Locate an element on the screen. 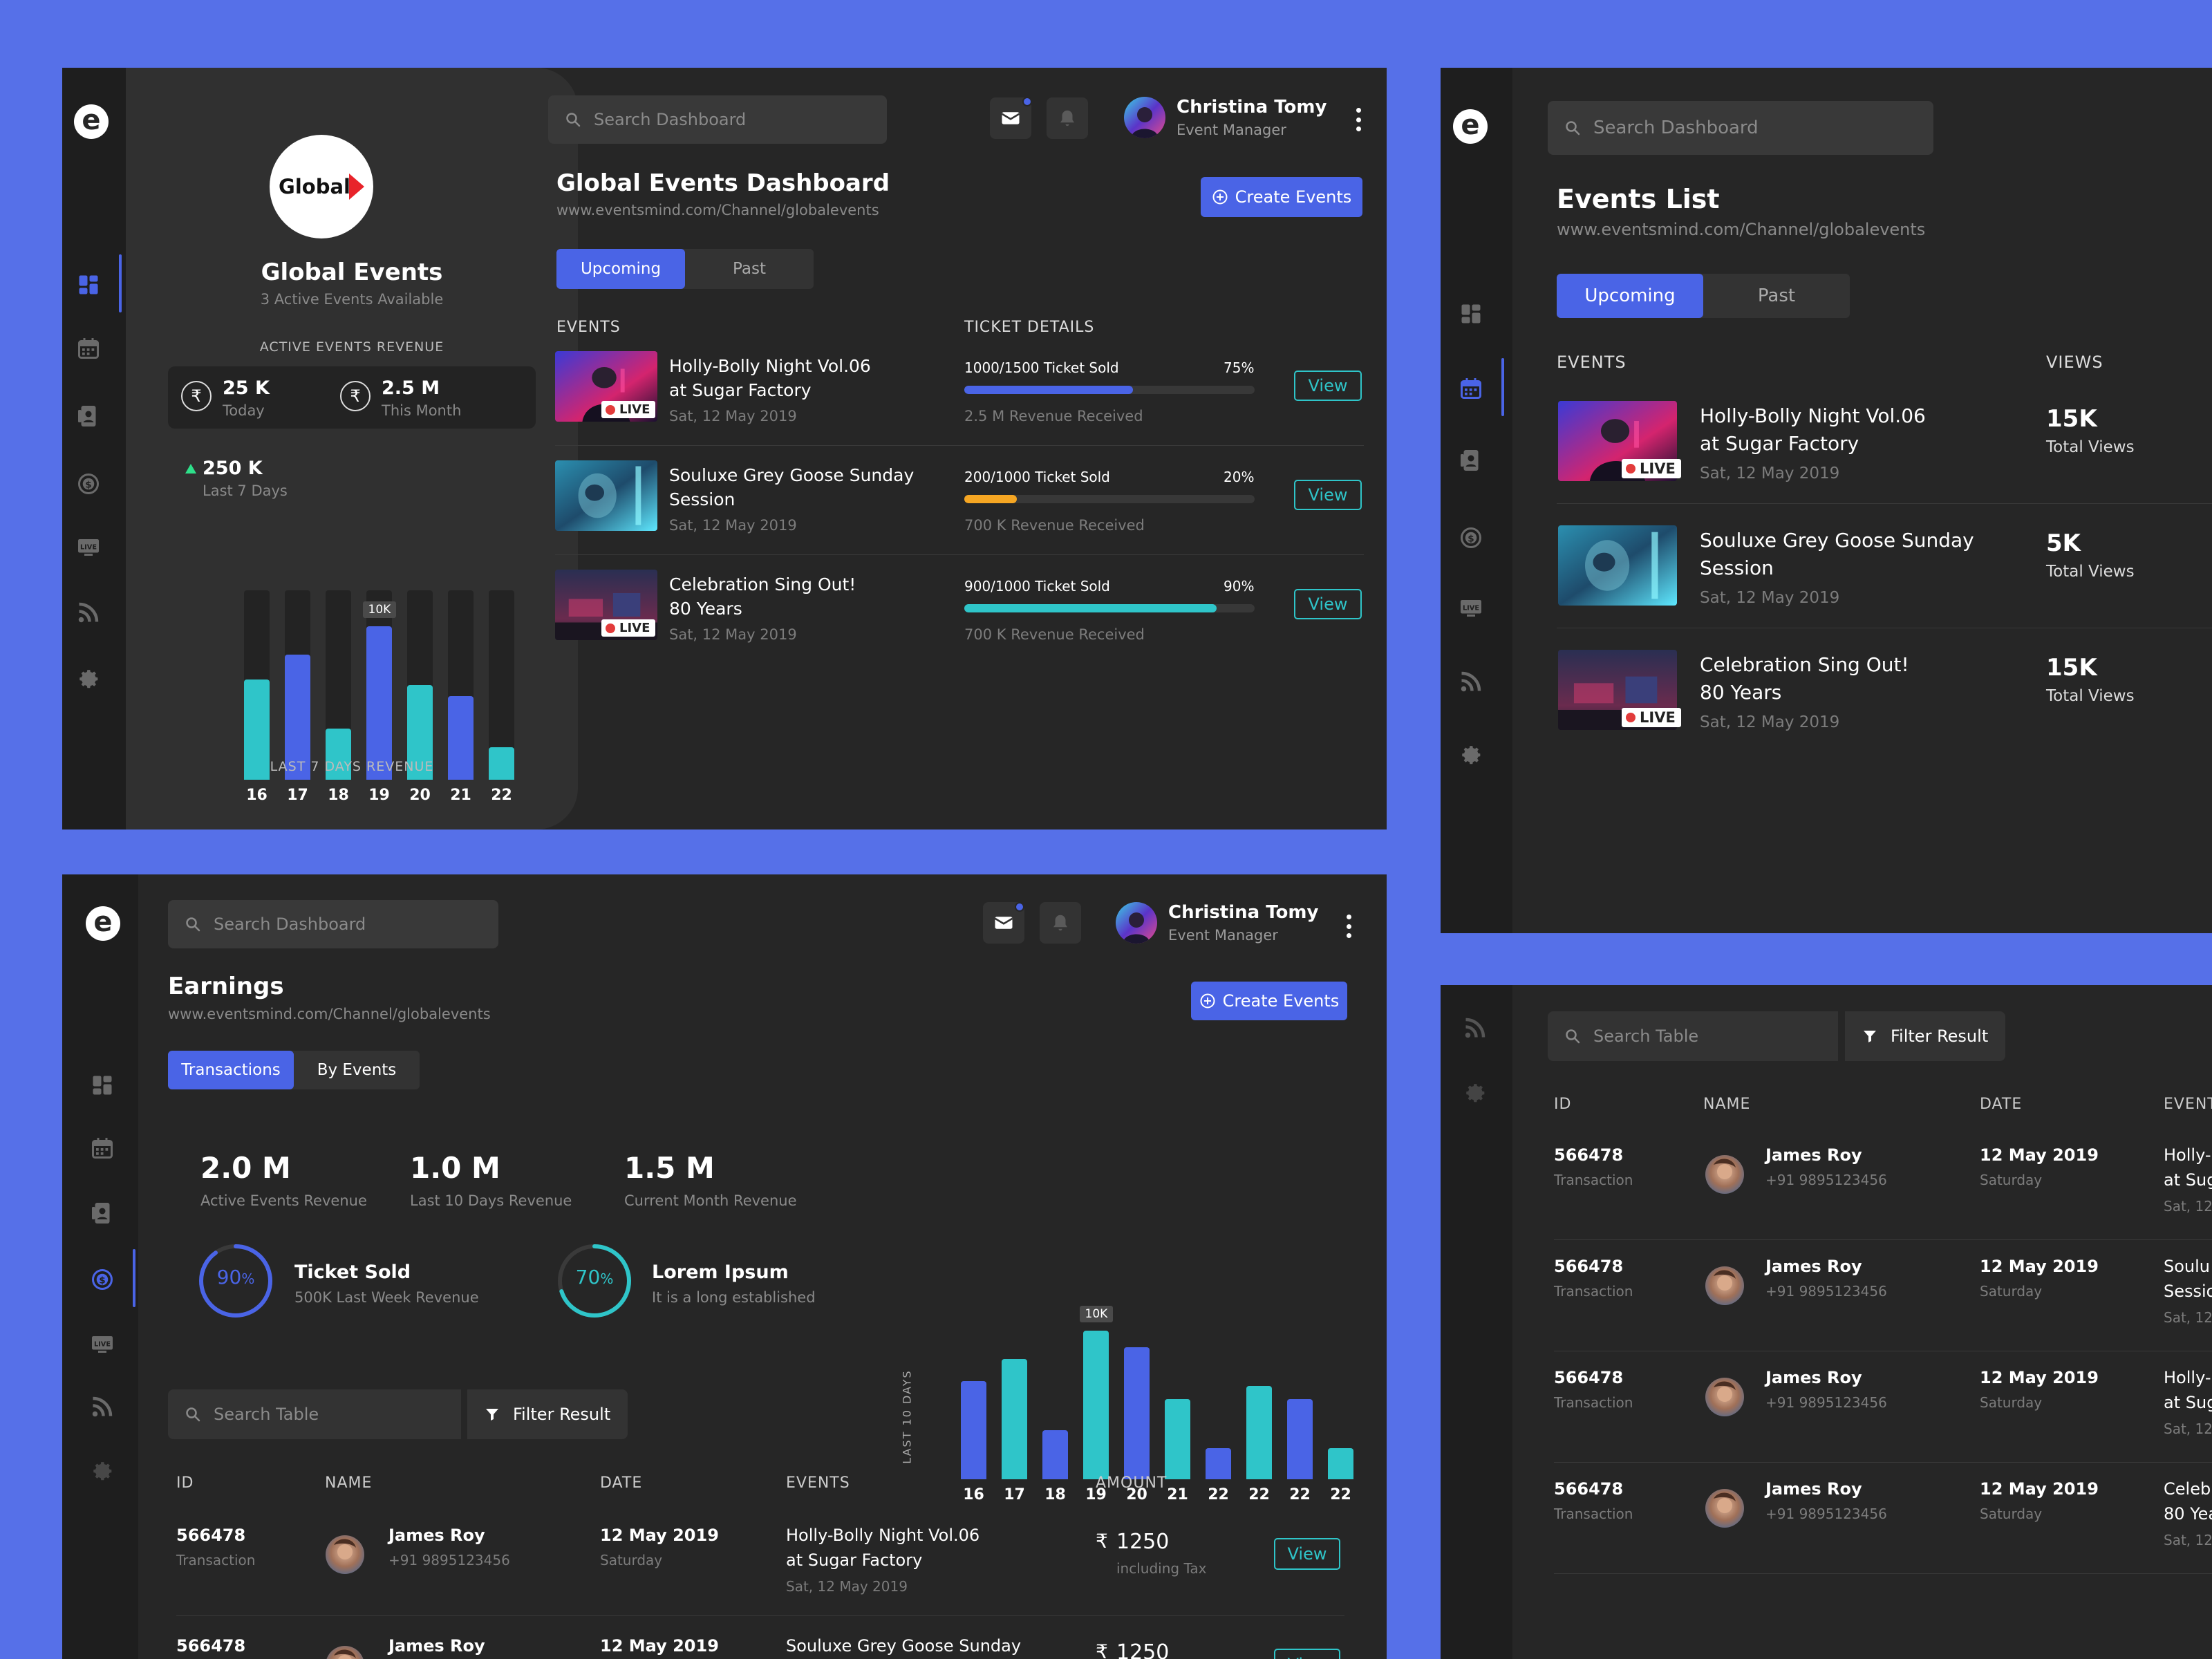  txn-date: 12 May 2019 is located at coordinates (2040, 1155).